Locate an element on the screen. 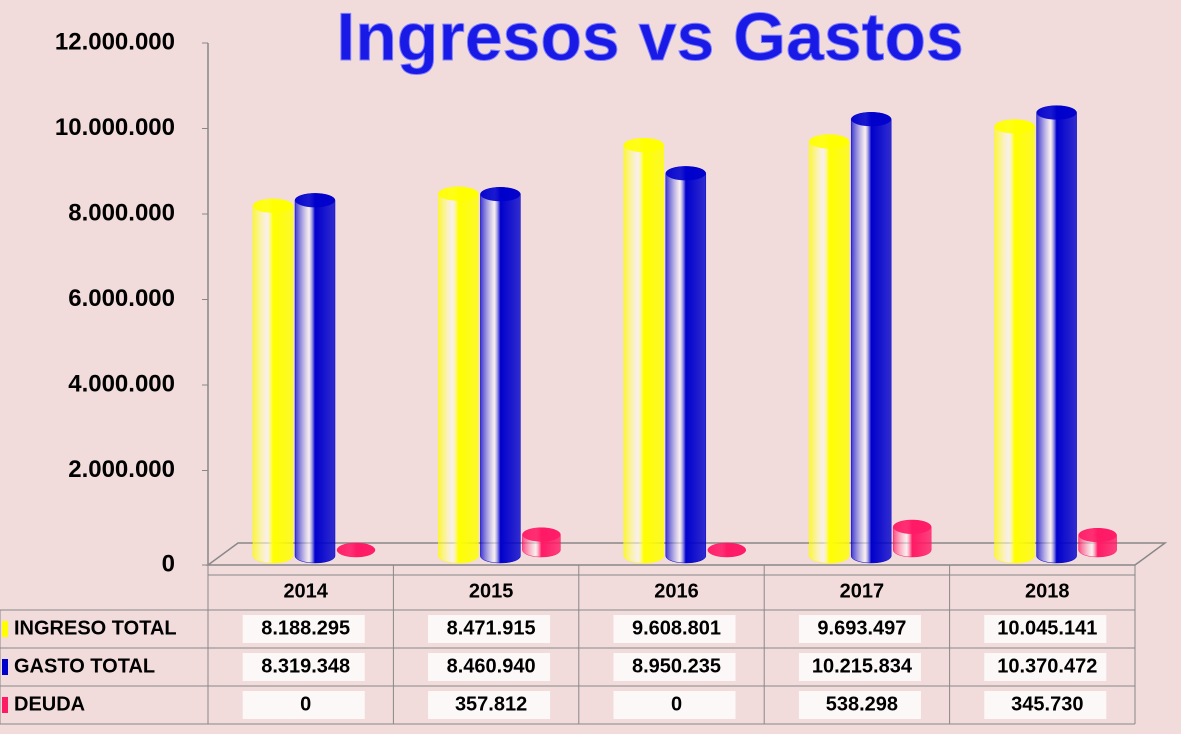 This screenshot has height=734, width=1181. data-label: 9.608.801 is located at coordinates (676, 628).